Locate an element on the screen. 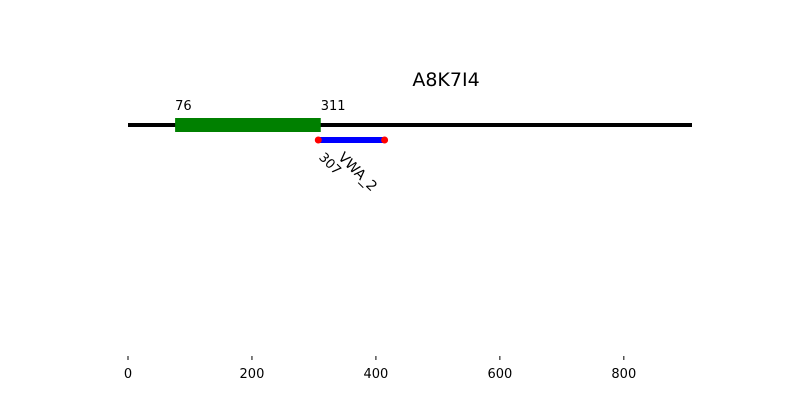 The image size is (800, 400). domain-name-label: VWA_2 is located at coordinates (357, 172).